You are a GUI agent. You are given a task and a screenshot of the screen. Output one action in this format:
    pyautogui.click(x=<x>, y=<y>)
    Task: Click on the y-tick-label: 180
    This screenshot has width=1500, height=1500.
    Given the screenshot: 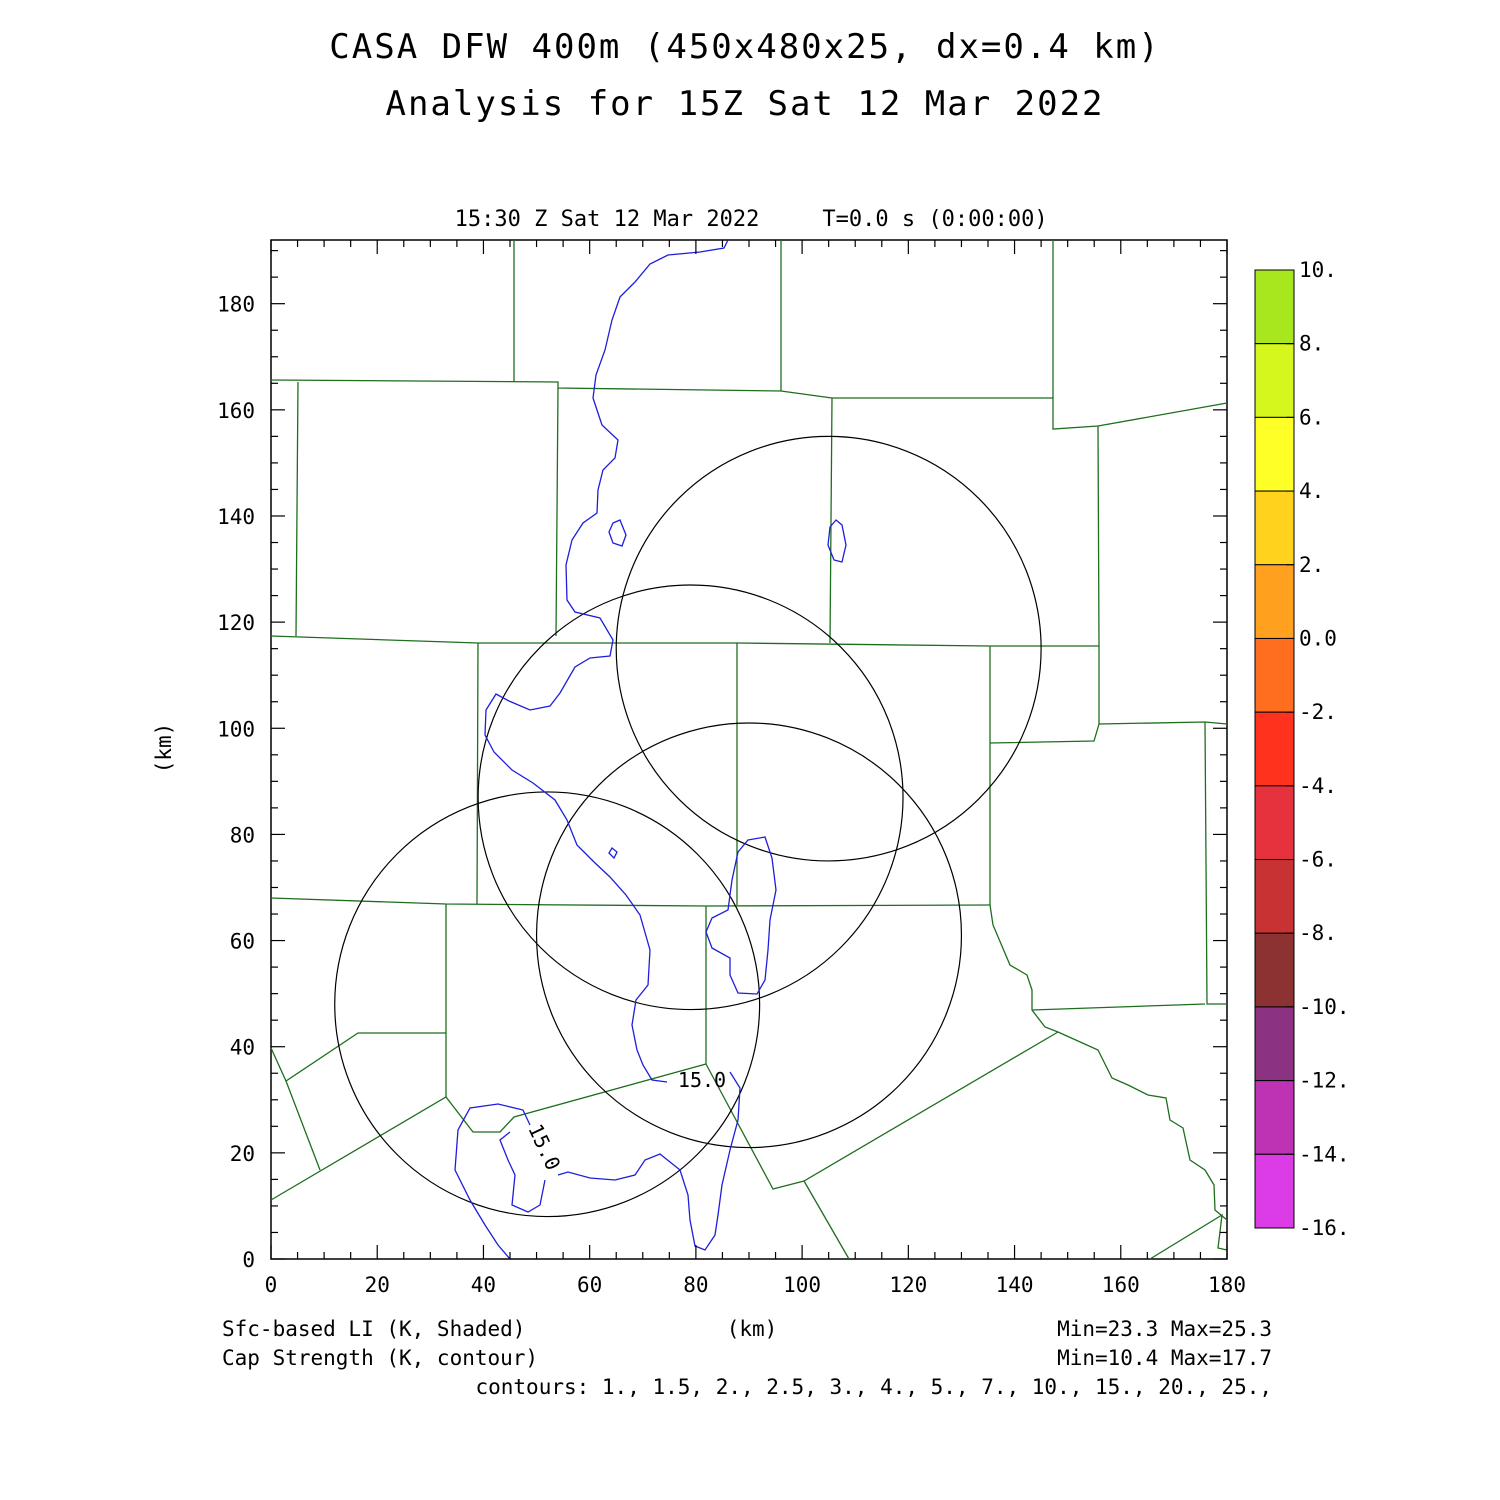 What is the action you would take?
    pyautogui.click(x=236, y=305)
    